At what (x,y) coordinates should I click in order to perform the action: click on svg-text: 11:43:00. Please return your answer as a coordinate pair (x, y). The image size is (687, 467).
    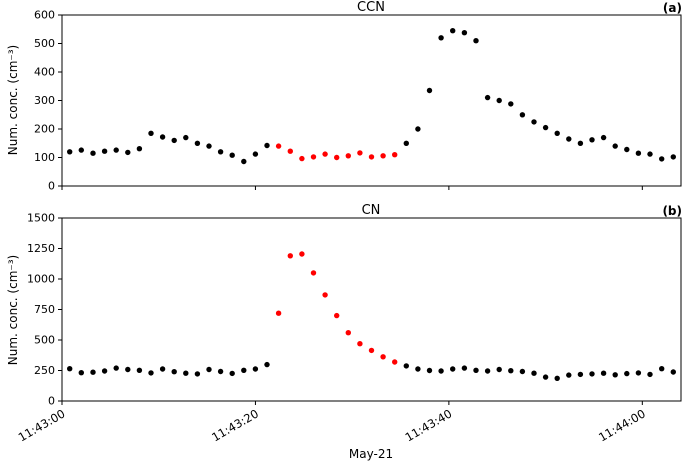
    Looking at the image, I should click on (42, 425).